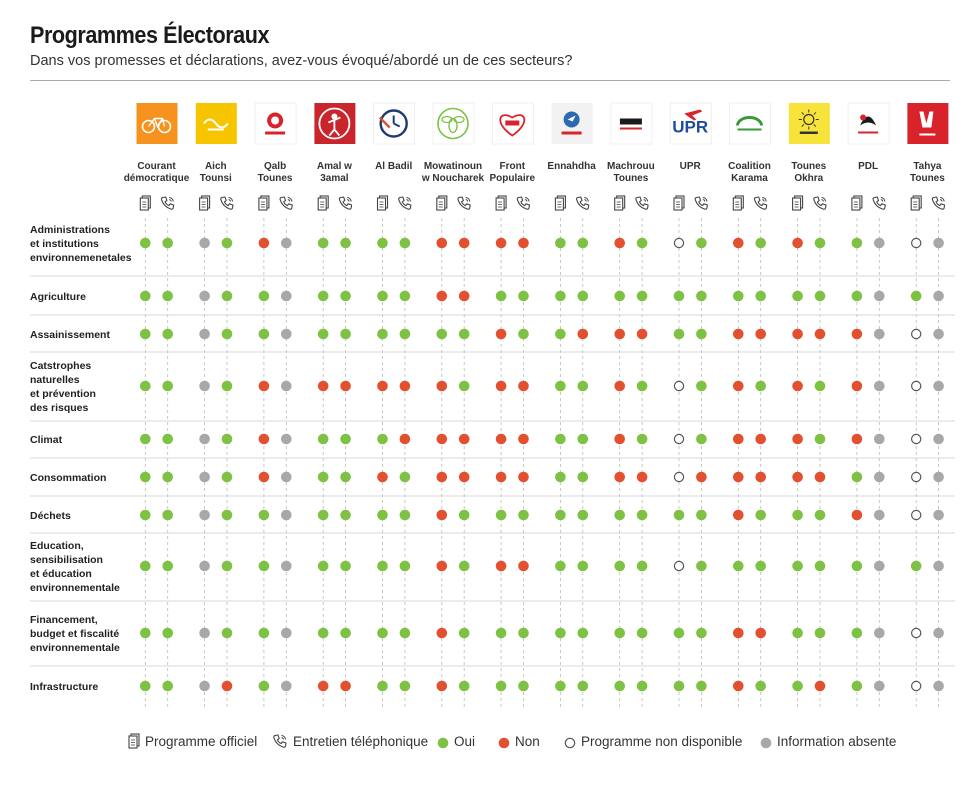 The width and height of the screenshot is (980, 790). I want to click on sector-label-line: sensibilisation, so click(66, 560).